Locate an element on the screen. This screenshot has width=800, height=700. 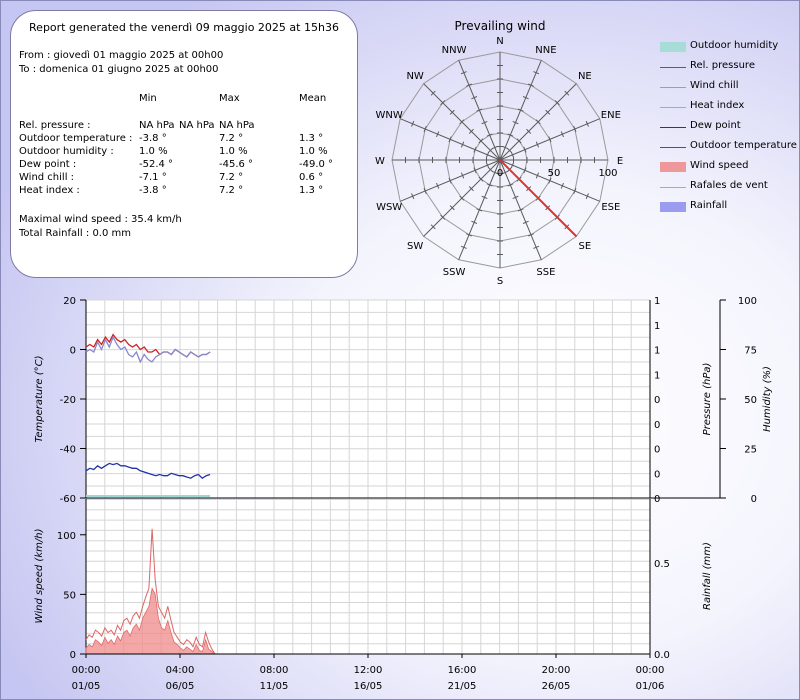
col-header-mean: Mean is located at coordinates (313, 98).